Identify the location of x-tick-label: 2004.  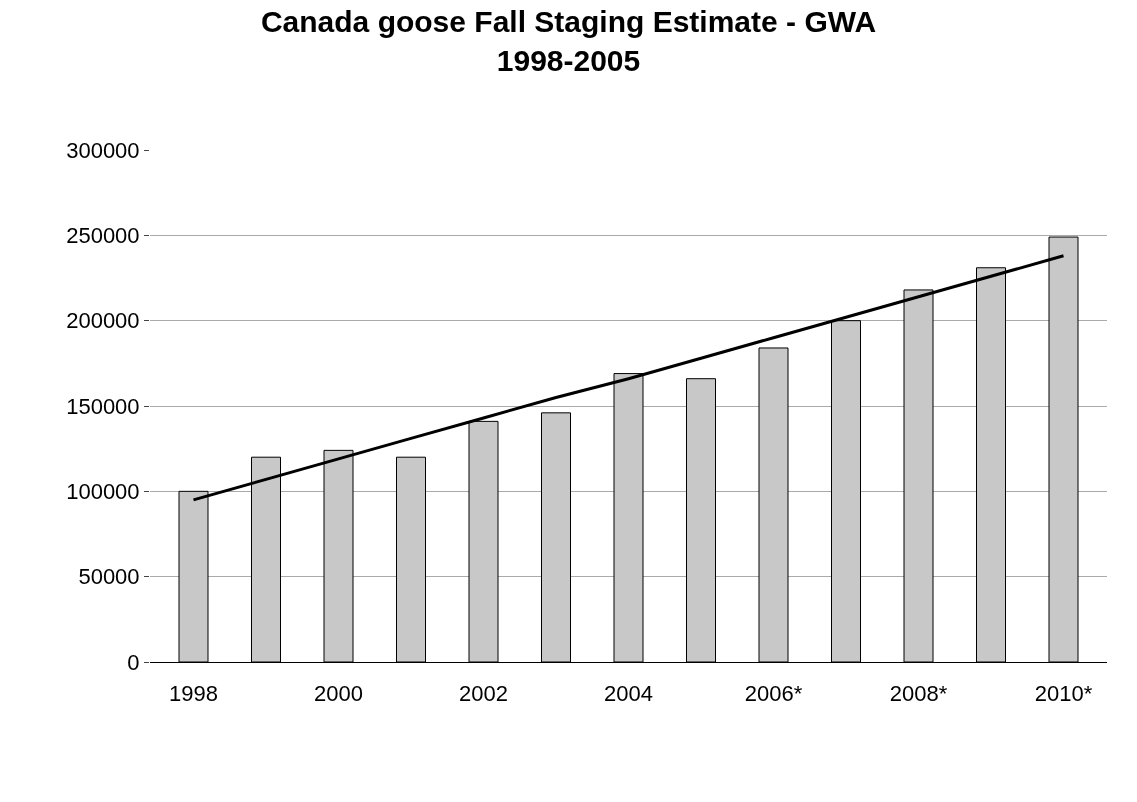
(628, 694).